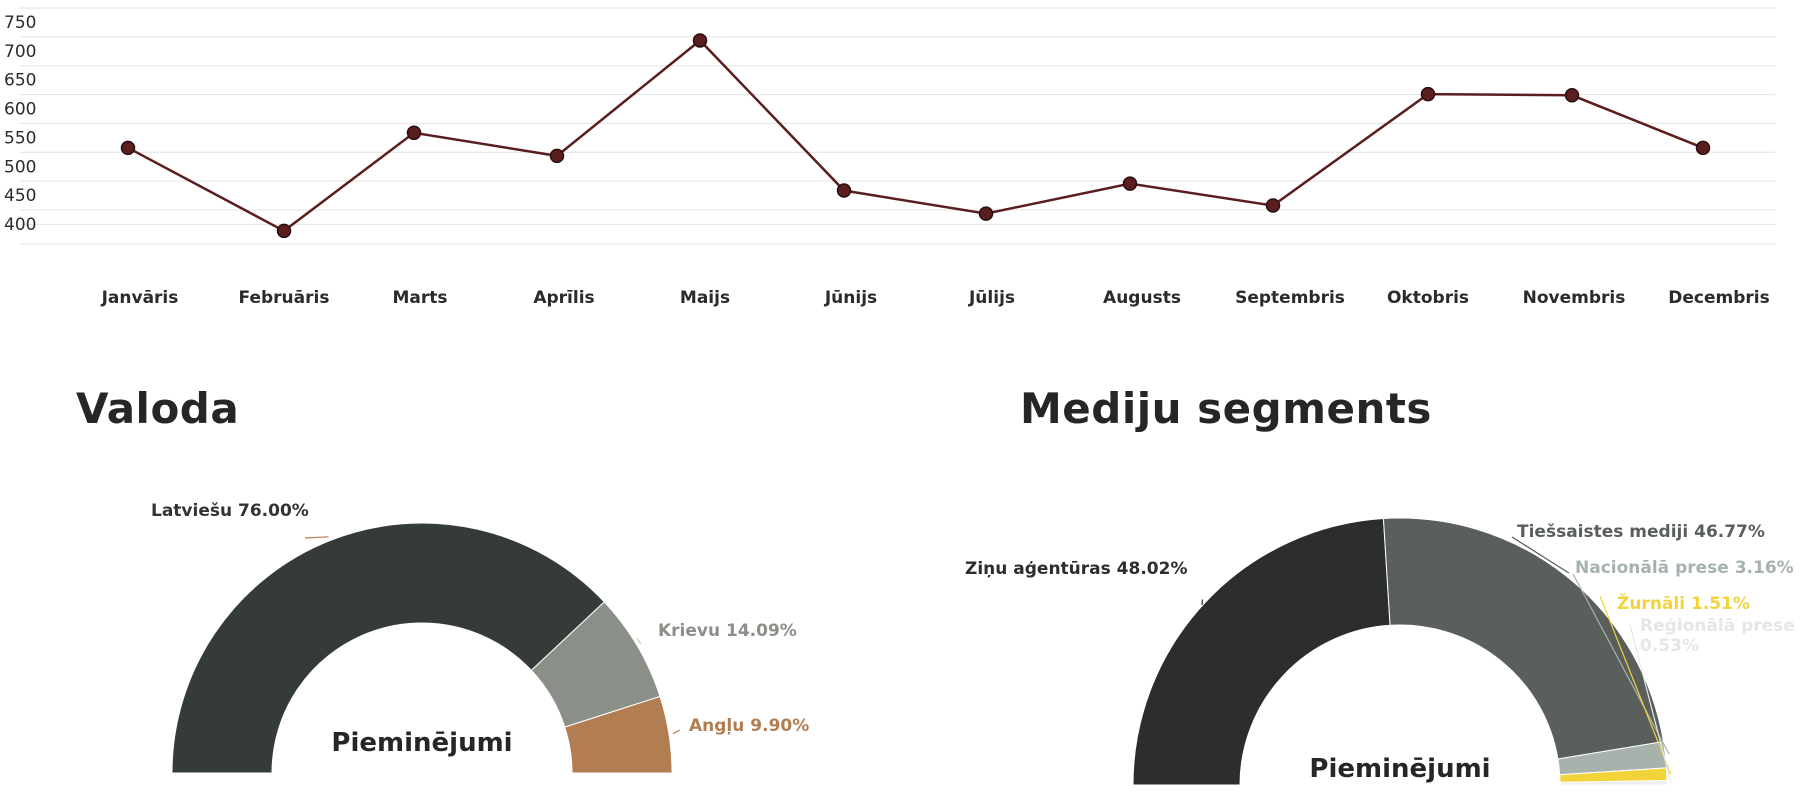  Describe the element at coordinates (20, 52) in the screenshot. I see `y-tick-label: 700` at that location.